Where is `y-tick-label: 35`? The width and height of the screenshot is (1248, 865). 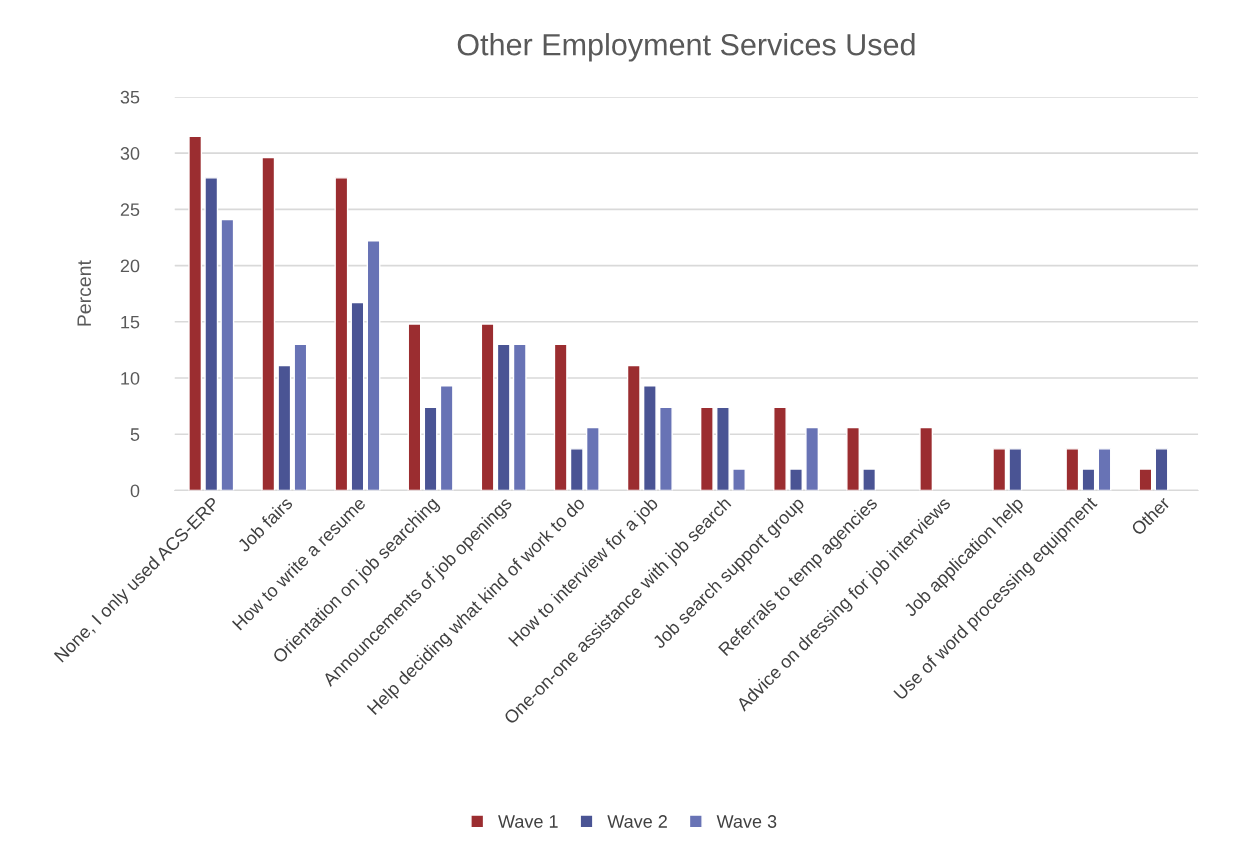 y-tick-label: 35 is located at coordinates (130, 97).